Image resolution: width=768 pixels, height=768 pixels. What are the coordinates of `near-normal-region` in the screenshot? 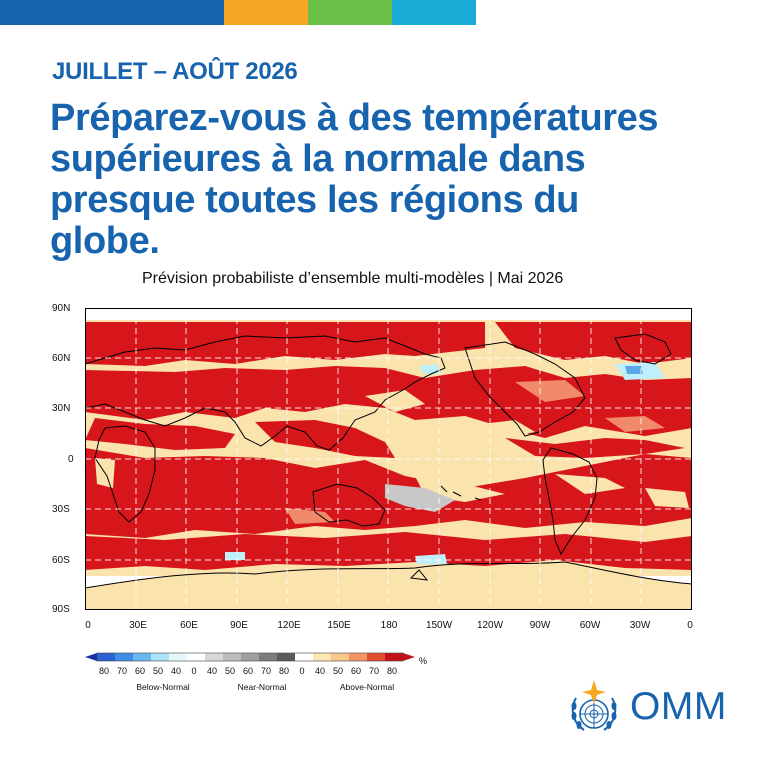 It's located at (420, 498).